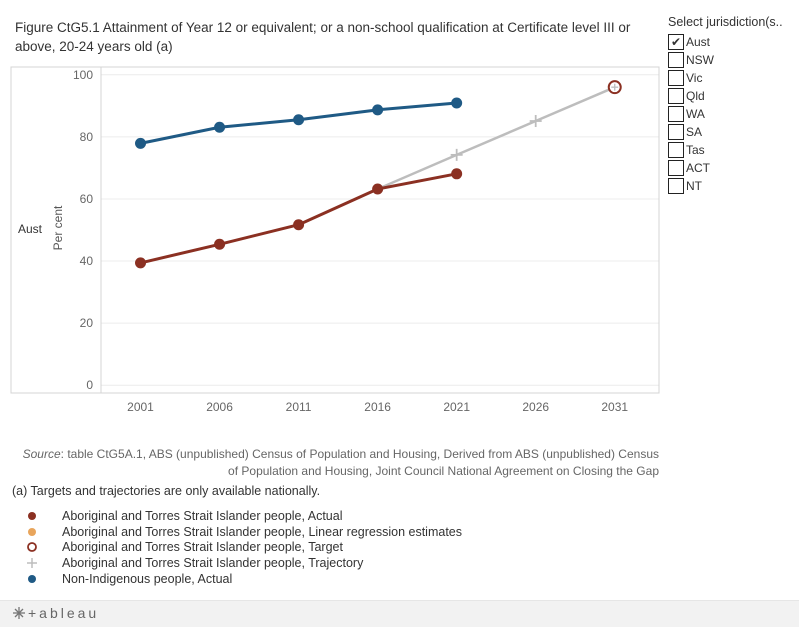  I want to click on x-tick-label: 2016, so click(377, 407).